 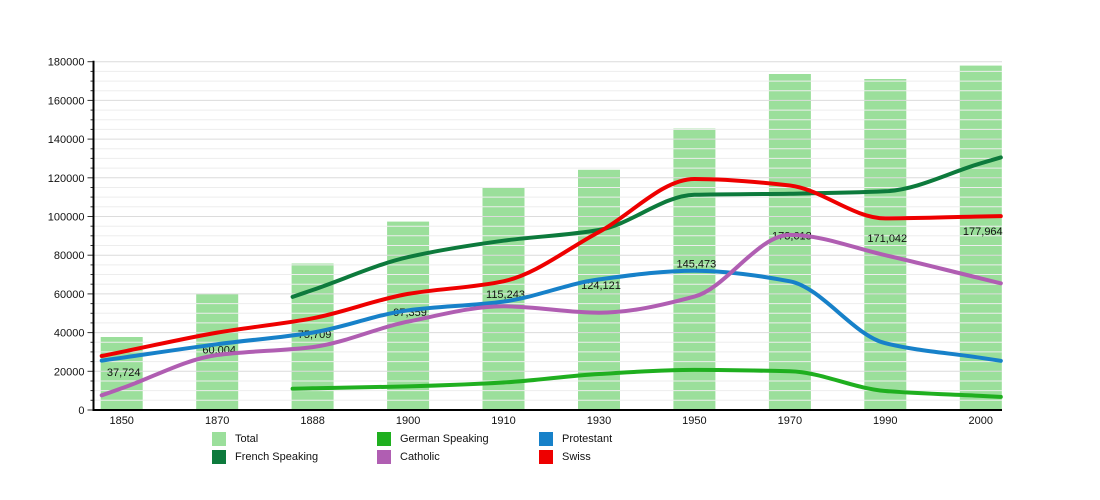 What do you see at coordinates (639, 439) in the screenshot?
I see `legend-item-protestant: Protestant` at bounding box center [639, 439].